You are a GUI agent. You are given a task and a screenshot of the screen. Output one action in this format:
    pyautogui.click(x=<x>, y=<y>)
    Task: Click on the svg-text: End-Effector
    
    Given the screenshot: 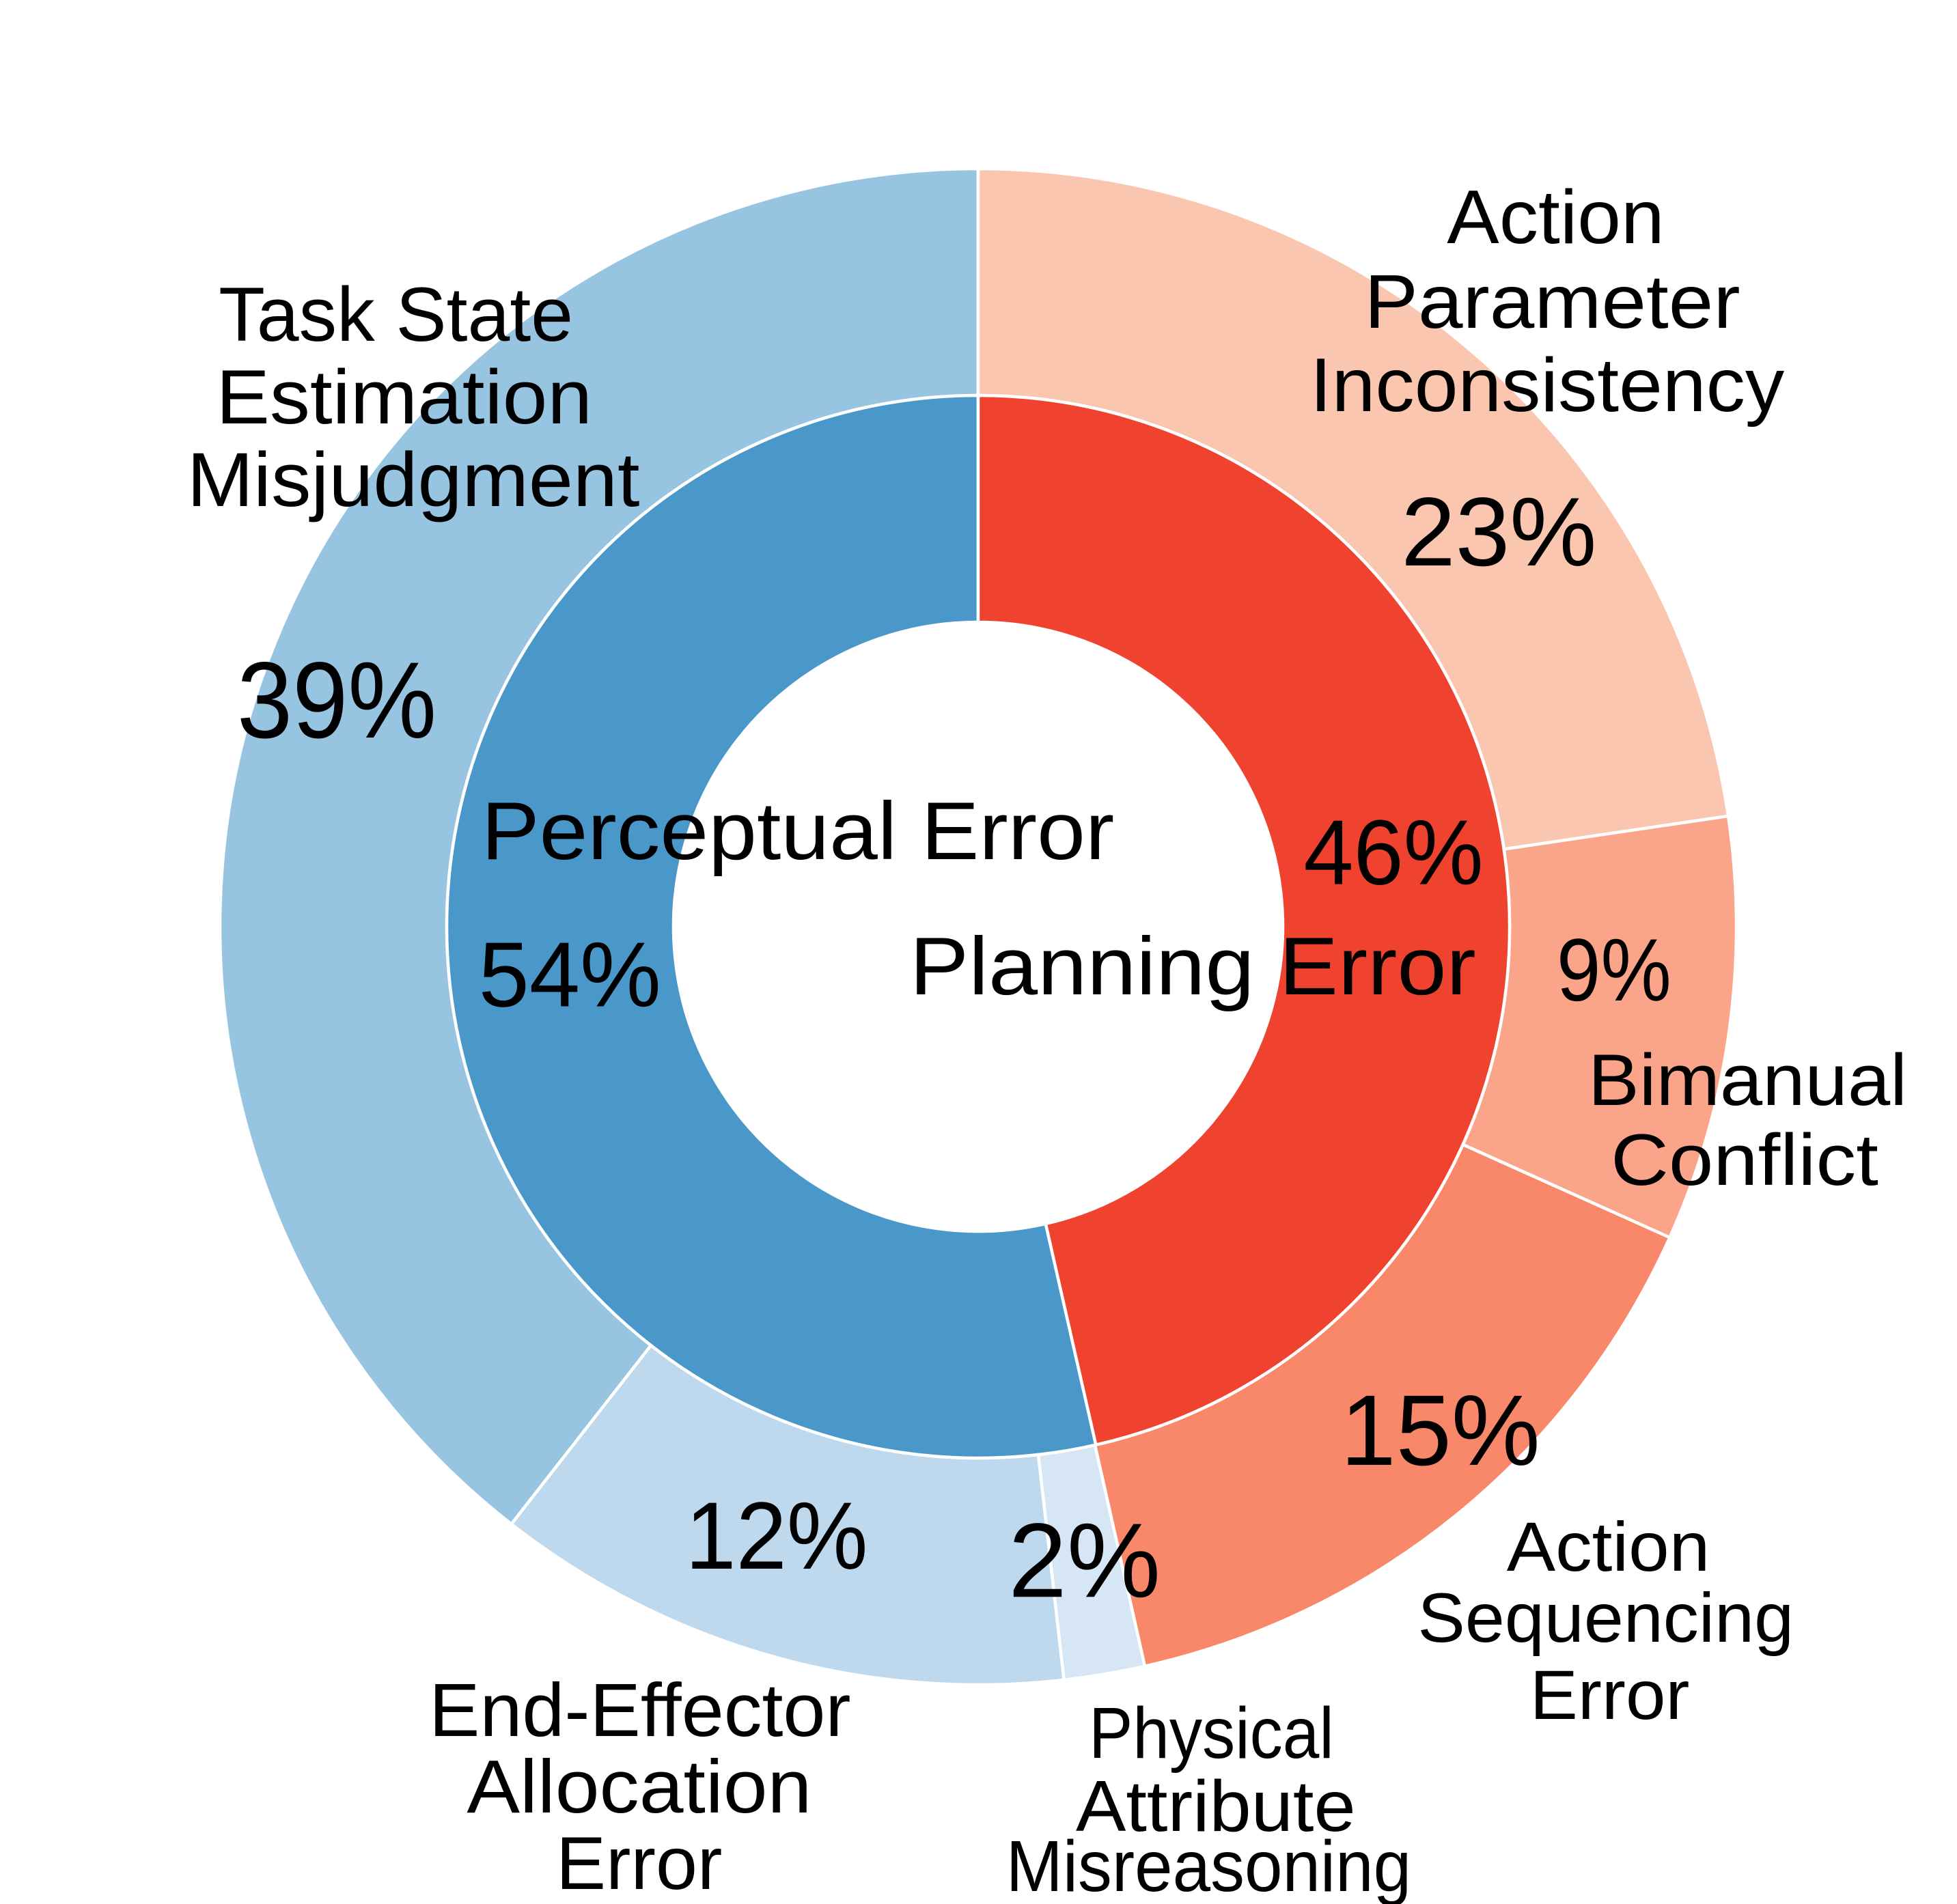 What is the action you would take?
    pyautogui.click(x=639, y=1710)
    